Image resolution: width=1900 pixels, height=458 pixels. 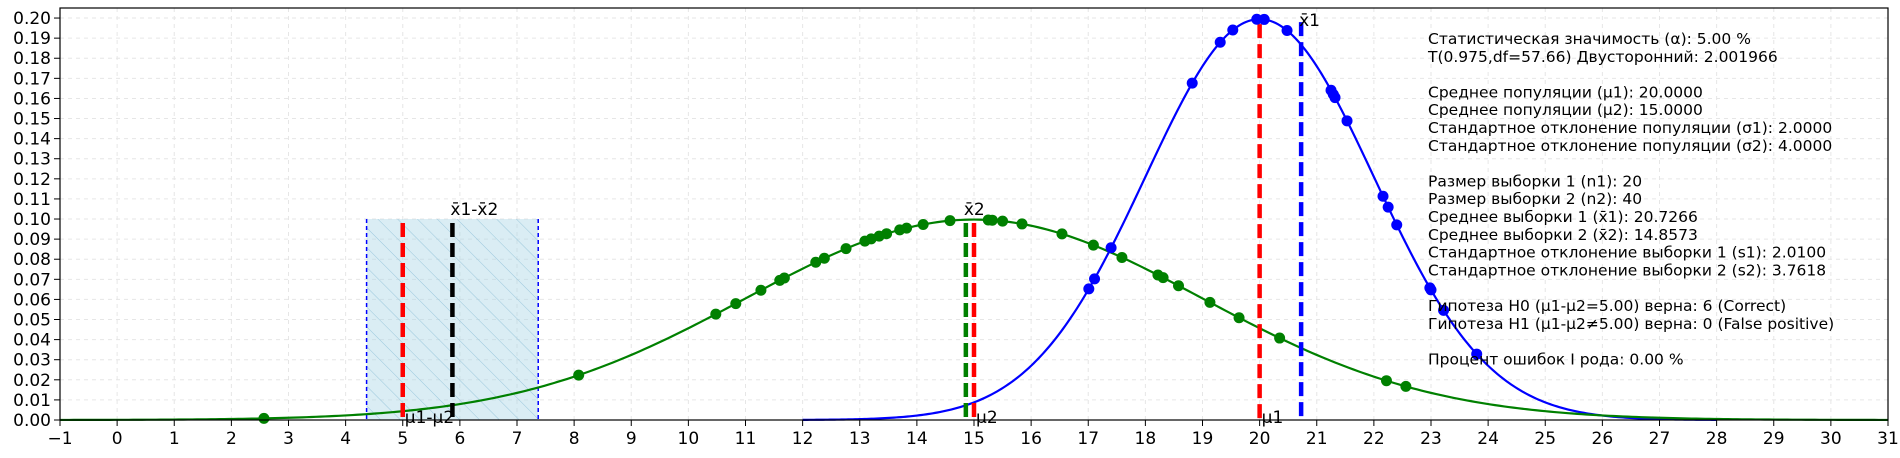 What do you see at coordinates (1565, 92) in the screenshot?
I see `info-line-3: Среднее популяции (μ1): 20.0000` at bounding box center [1565, 92].